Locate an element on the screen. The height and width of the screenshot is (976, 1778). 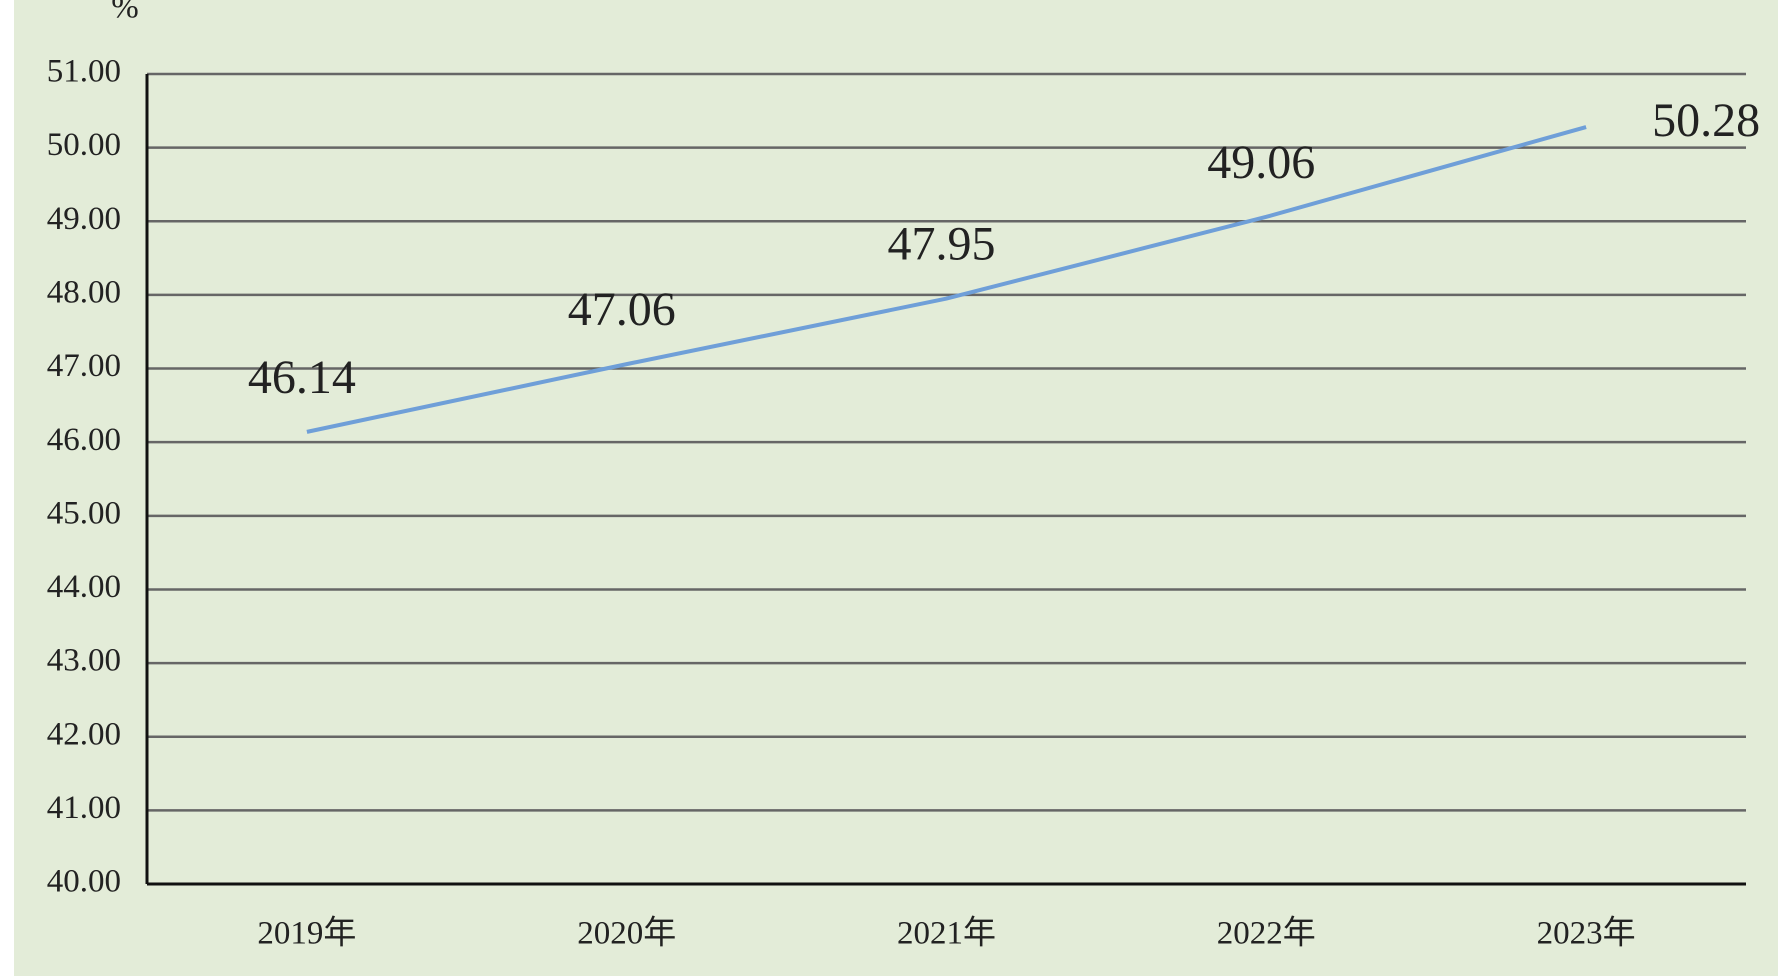
y-tick-label: 50.00 is located at coordinates (84, 145).